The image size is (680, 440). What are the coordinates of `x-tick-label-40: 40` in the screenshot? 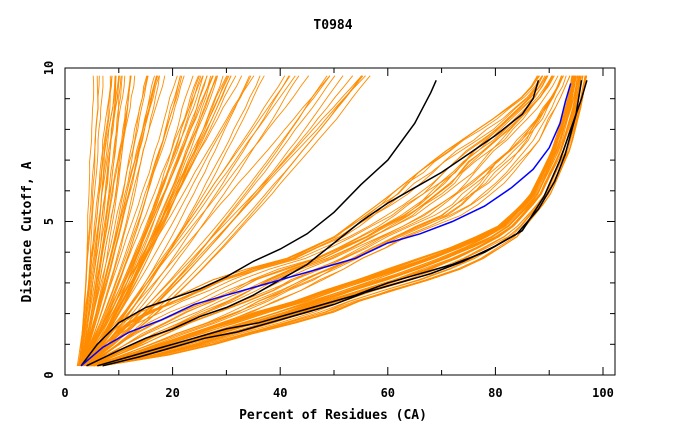 It's located at (280, 393).